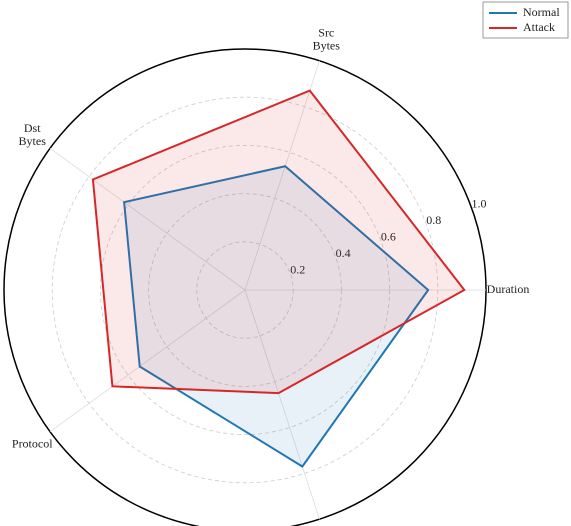 The image size is (571, 526). Describe the element at coordinates (327, 38) in the screenshot. I see `category-label: Src Bytes` at that location.